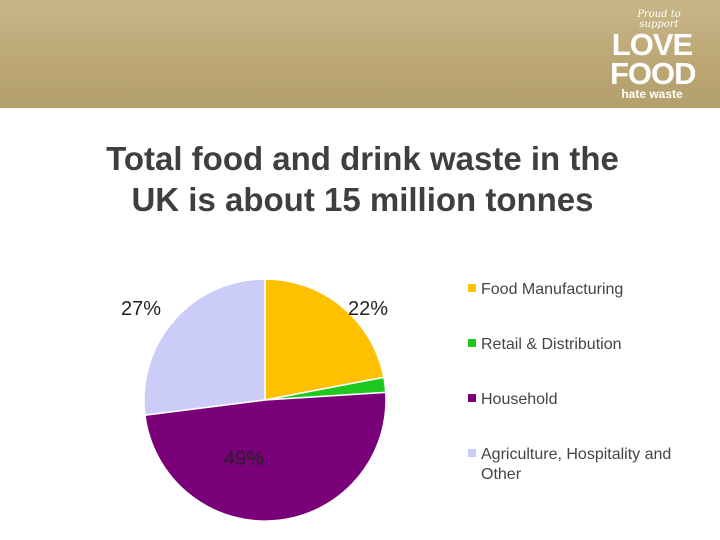 The height and width of the screenshot is (540, 720). What do you see at coordinates (552, 289) in the screenshot?
I see `legend-label: Food Manufacturing` at bounding box center [552, 289].